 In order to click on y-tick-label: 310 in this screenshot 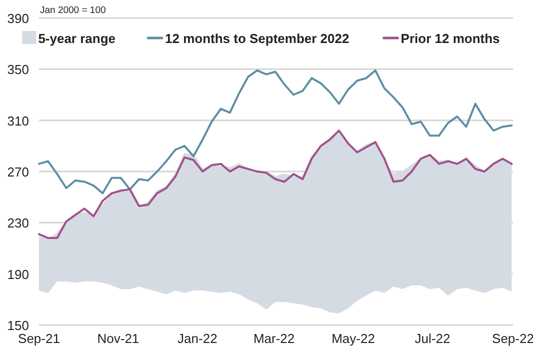, I will do `click(18, 120)`.